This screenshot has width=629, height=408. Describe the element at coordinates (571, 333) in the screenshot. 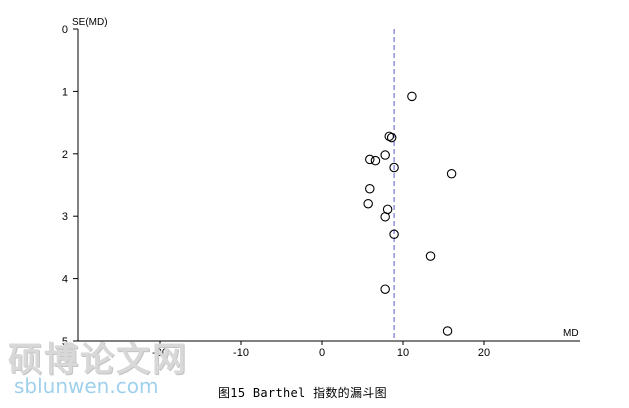

I see `x-axis-label: MD` at that location.